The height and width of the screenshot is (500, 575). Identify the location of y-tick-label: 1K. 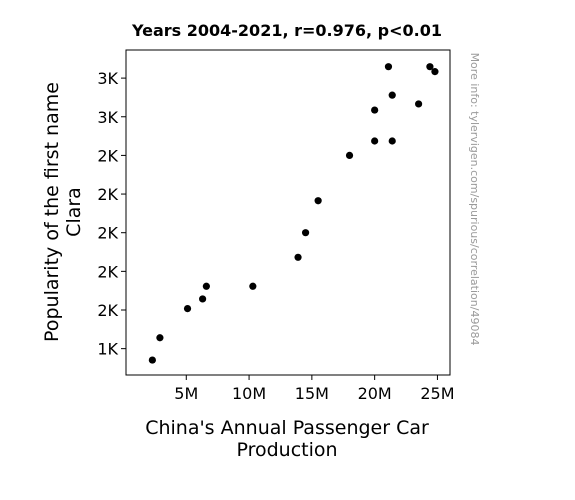
(107, 349).